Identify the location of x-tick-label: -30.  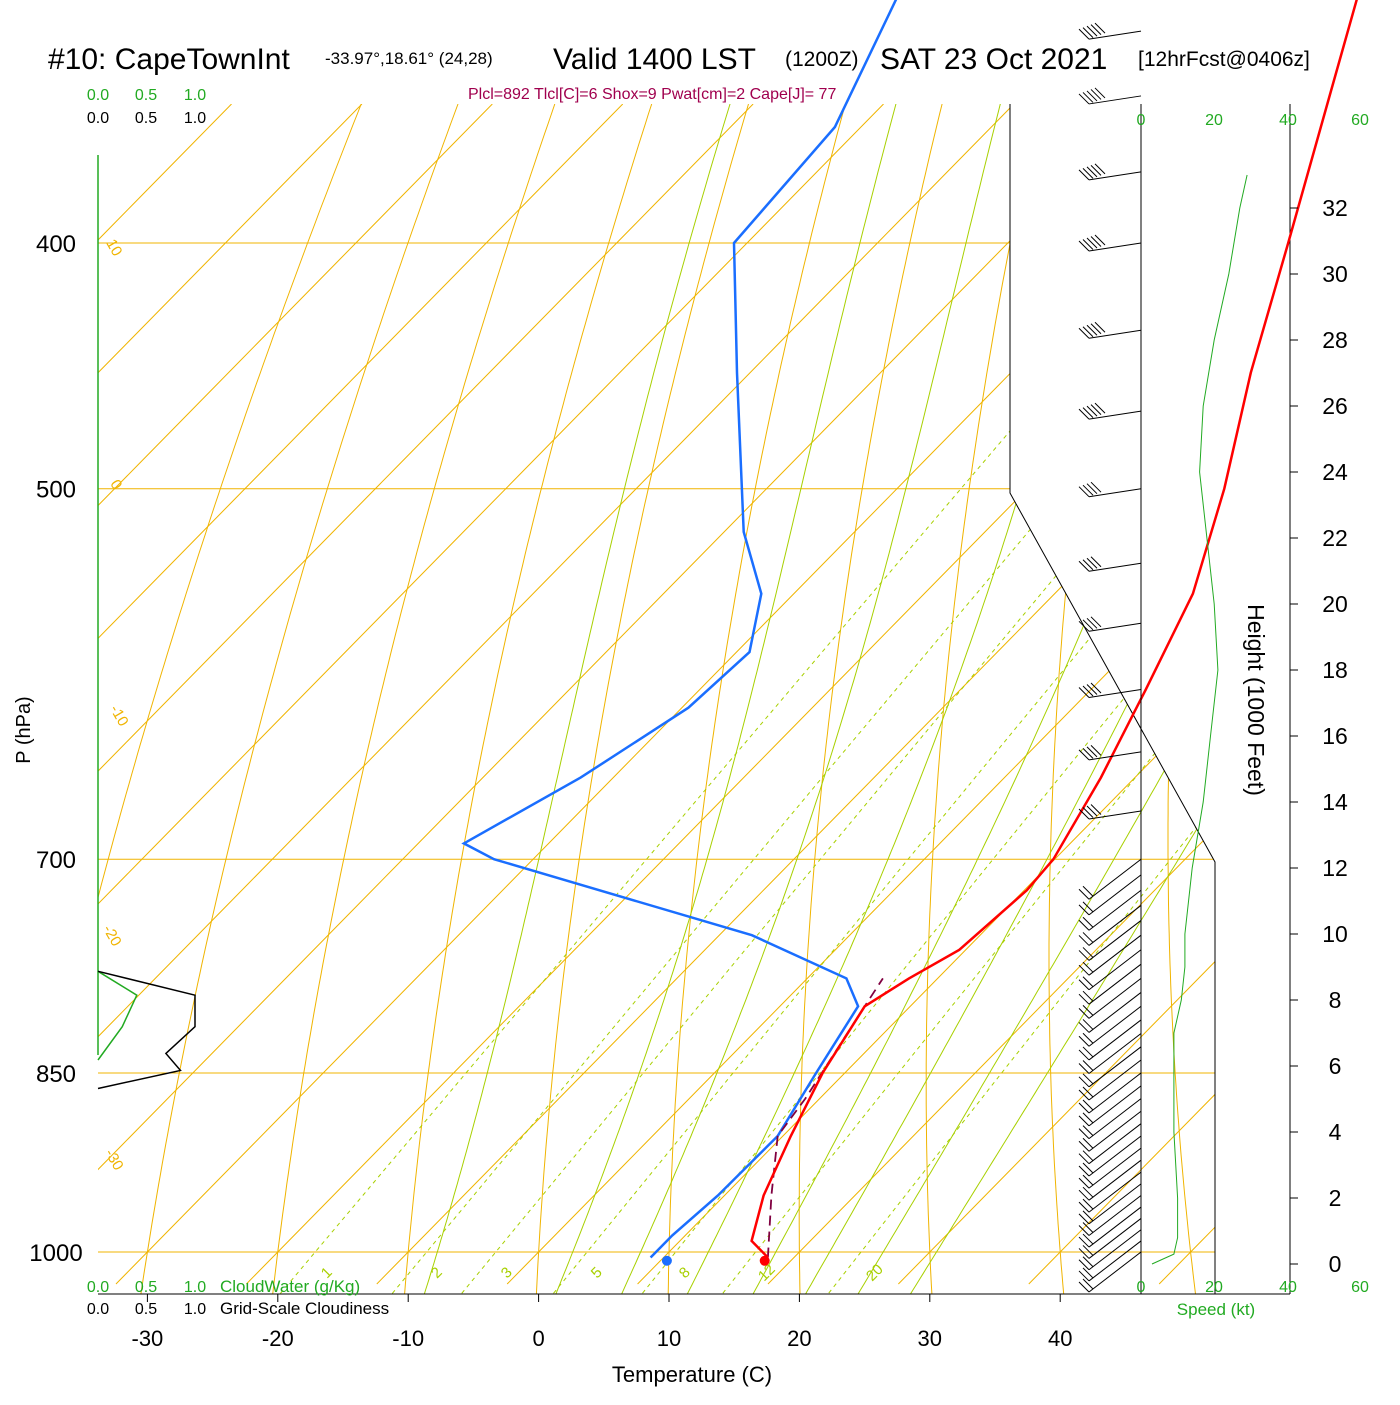
(148, 1338).